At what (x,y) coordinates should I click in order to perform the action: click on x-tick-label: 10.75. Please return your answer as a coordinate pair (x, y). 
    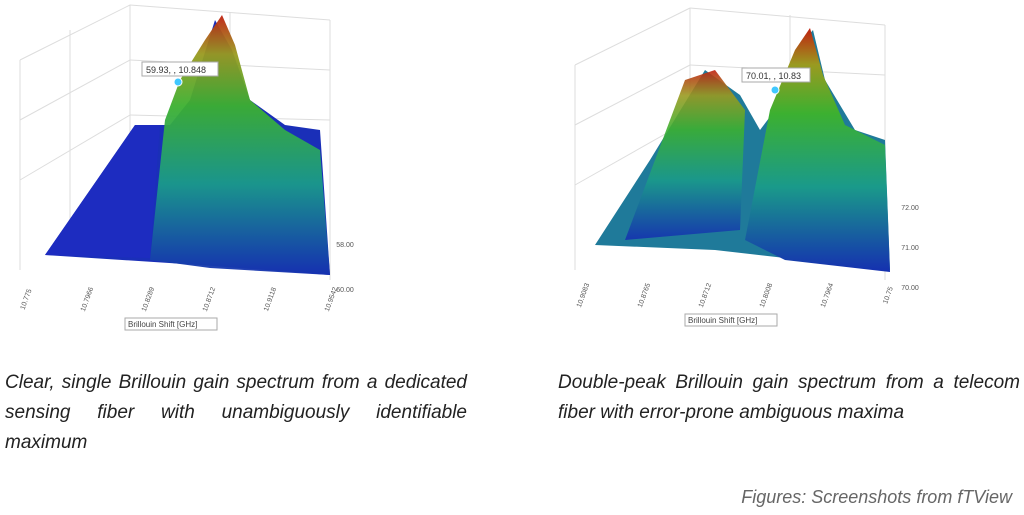
    Looking at the image, I should click on (888, 295).